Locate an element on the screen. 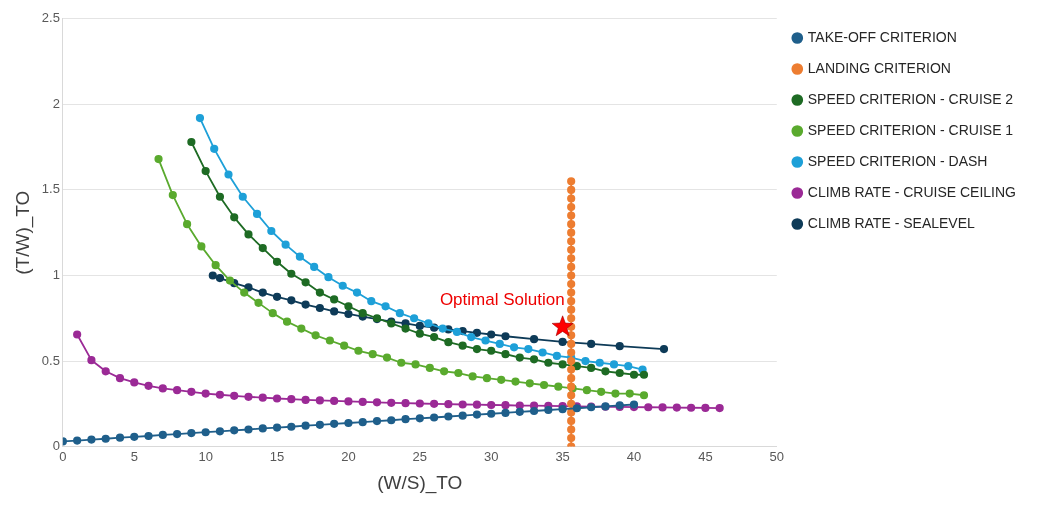 The image size is (1038, 507). x-tick-label: 10 is located at coordinates (205, 456).